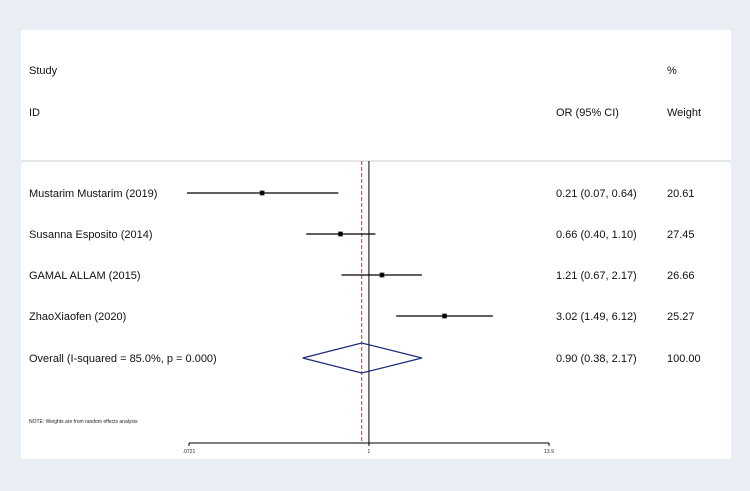  Describe the element at coordinates (587, 113) in the screenshot. I see `header-effect-label: OR (95% CI)` at that location.